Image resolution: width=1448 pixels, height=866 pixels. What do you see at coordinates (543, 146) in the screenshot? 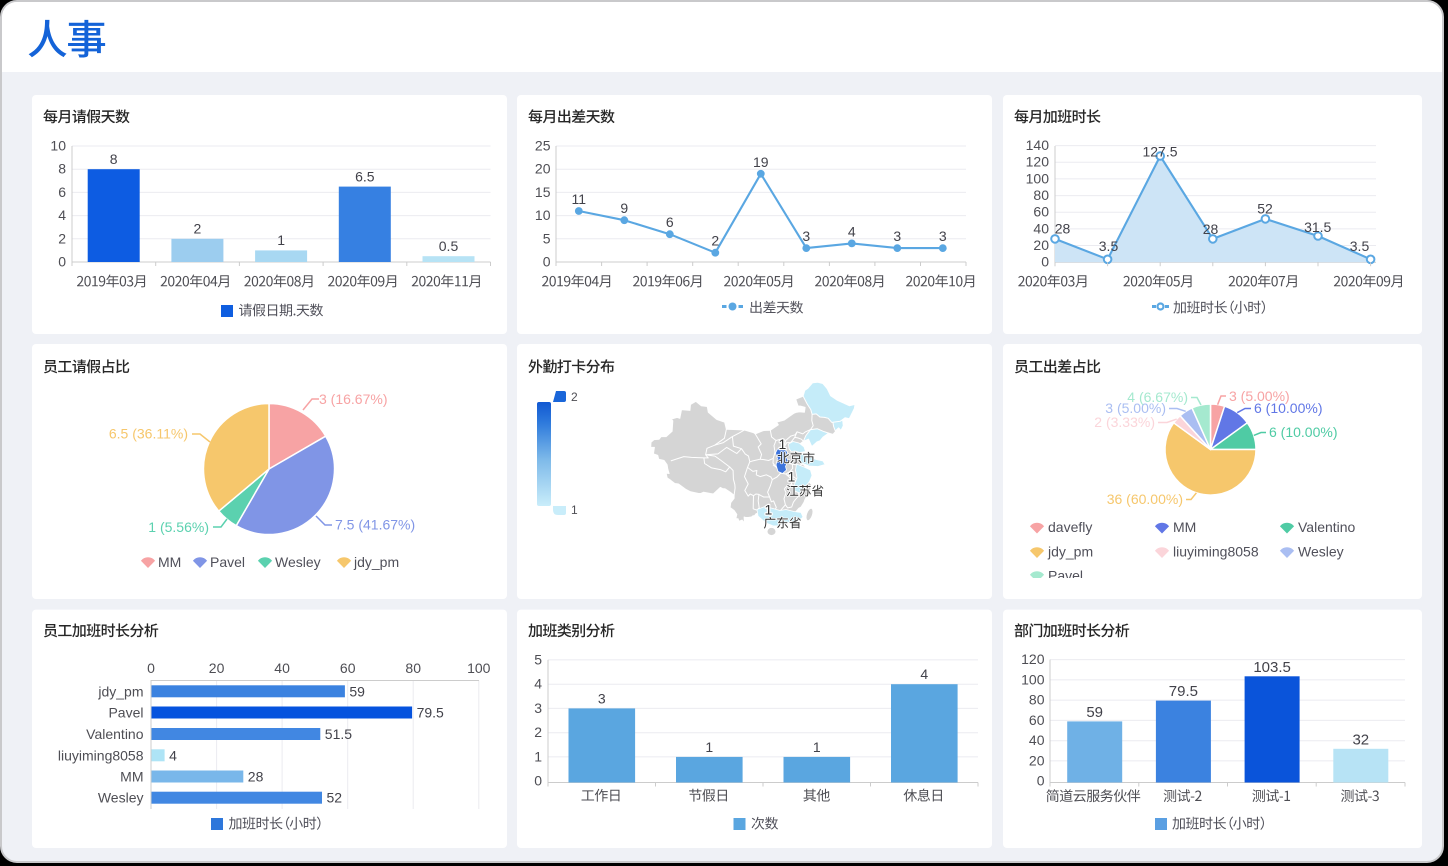
I see `svg-text: 25` at bounding box center [543, 146].